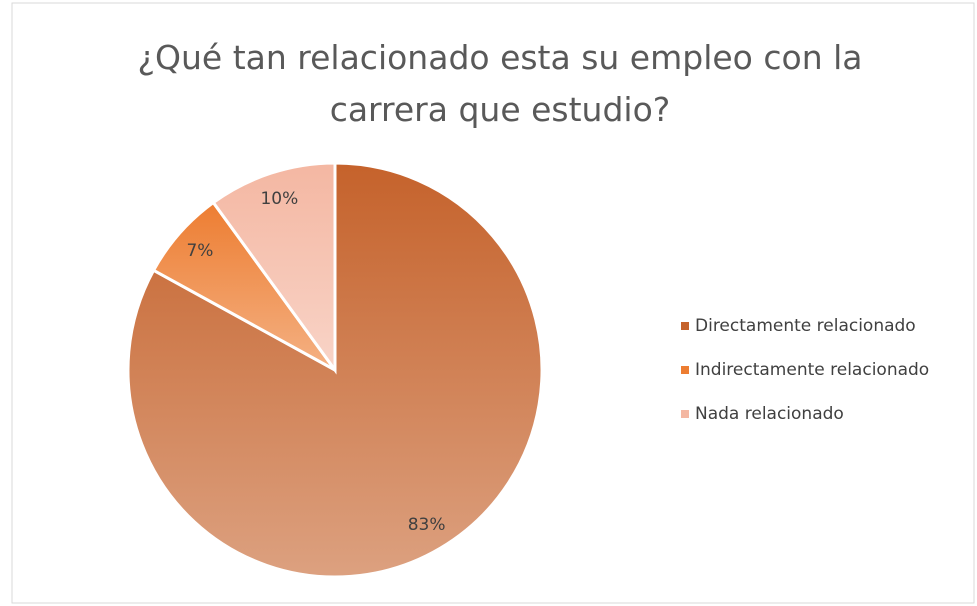 The width and height of the screenshot is (977, 606). What do you see at coordinates (805, 326) in the screenshot?
I see `legend-label: Directamente relacionado` at bounding box center [805, 326].